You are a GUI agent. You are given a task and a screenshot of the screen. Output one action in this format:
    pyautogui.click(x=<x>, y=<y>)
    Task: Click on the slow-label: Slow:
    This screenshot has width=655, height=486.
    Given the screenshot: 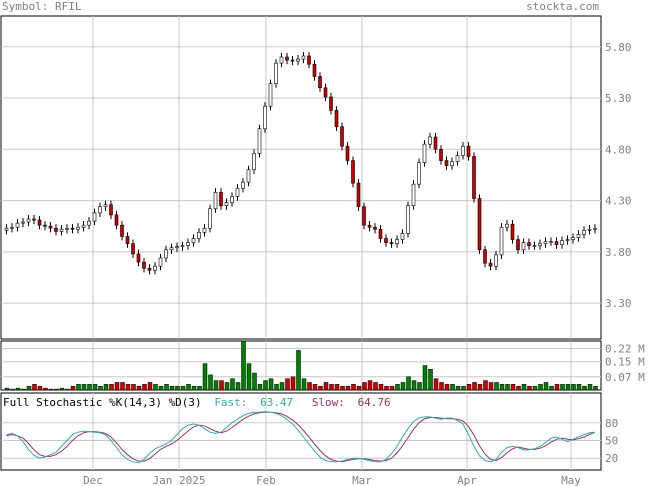 What is the action you would take?
    pyautogui.click(x=328, y=402)
    